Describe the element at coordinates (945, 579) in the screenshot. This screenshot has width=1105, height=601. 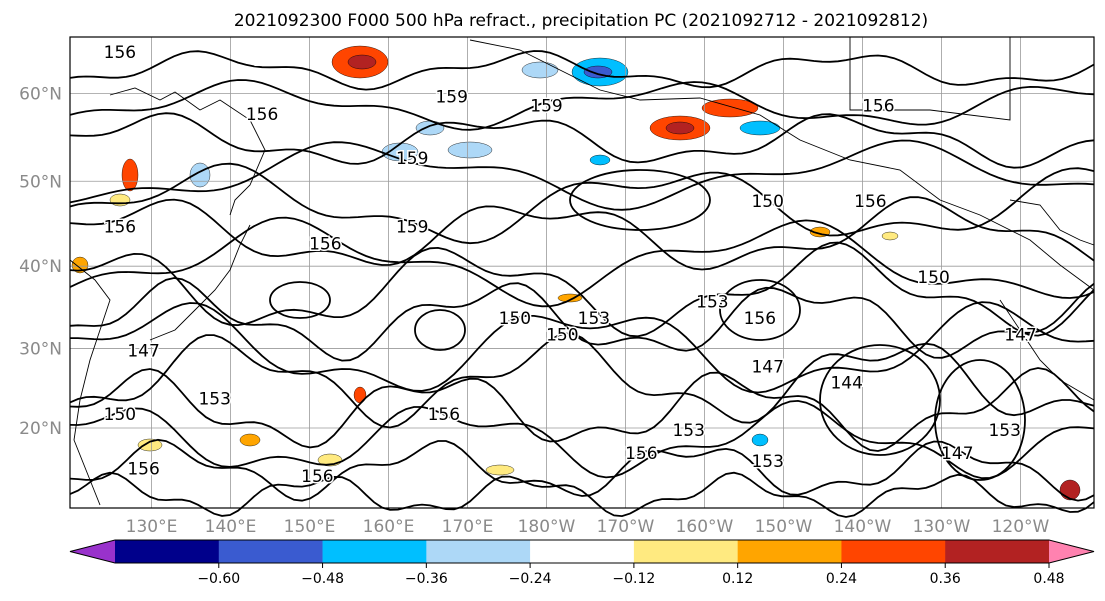
I see `colorbar-tick-label: 0.36` at that location.